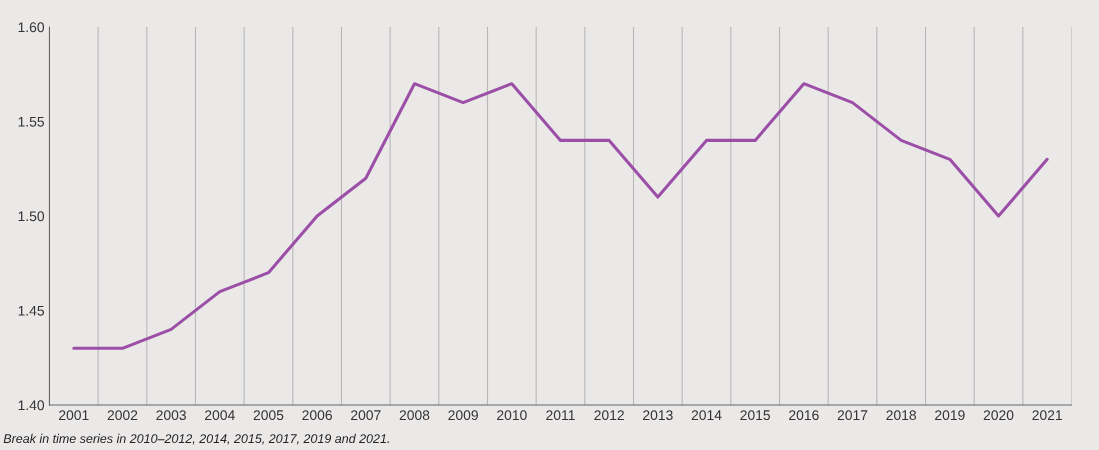 The width and height of the screenshot is (1099, 450). What do you see at coordinates (31, 27) in the screenshot?
I see `y-tick-label: 1.60` at bounding box center [31, 27].